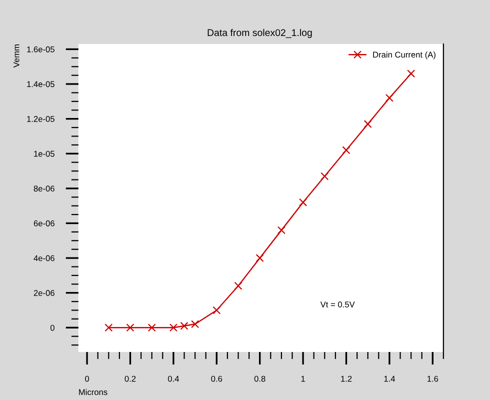 The image size is (490, 400). What do you see at coordinates (173, 379) in the screenshot?
I see `x-tick-label: 0.4` at bounding box center [173, 379].